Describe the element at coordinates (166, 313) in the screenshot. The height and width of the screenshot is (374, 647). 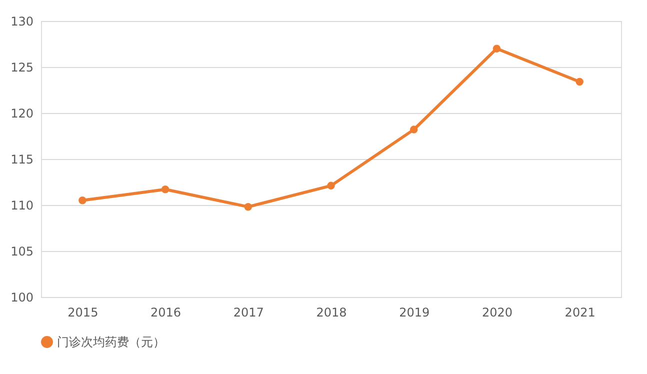
I see `x-tick-label: 2016` at that location.